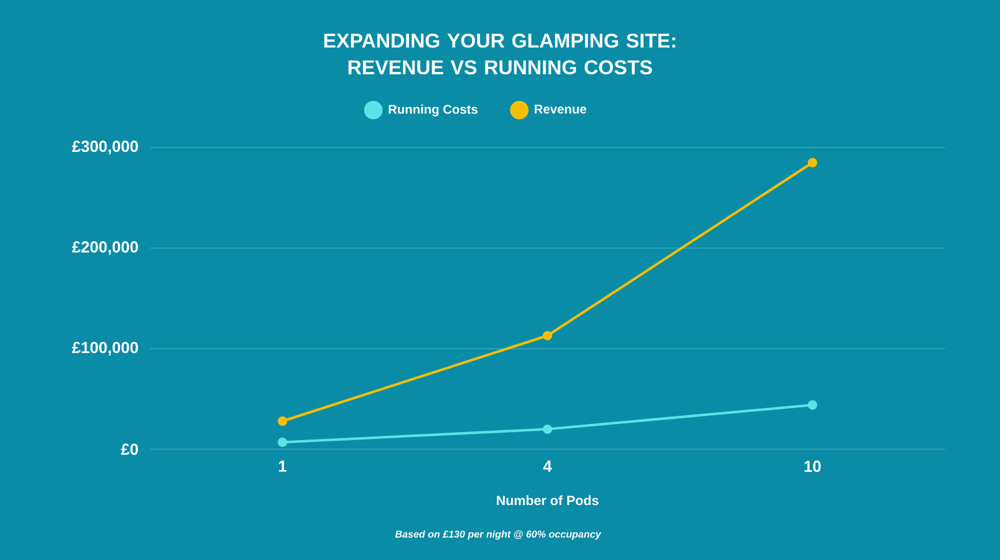 The image size is (1000, 560). I want to click on x-tick-label: 4, so click(547, 466).